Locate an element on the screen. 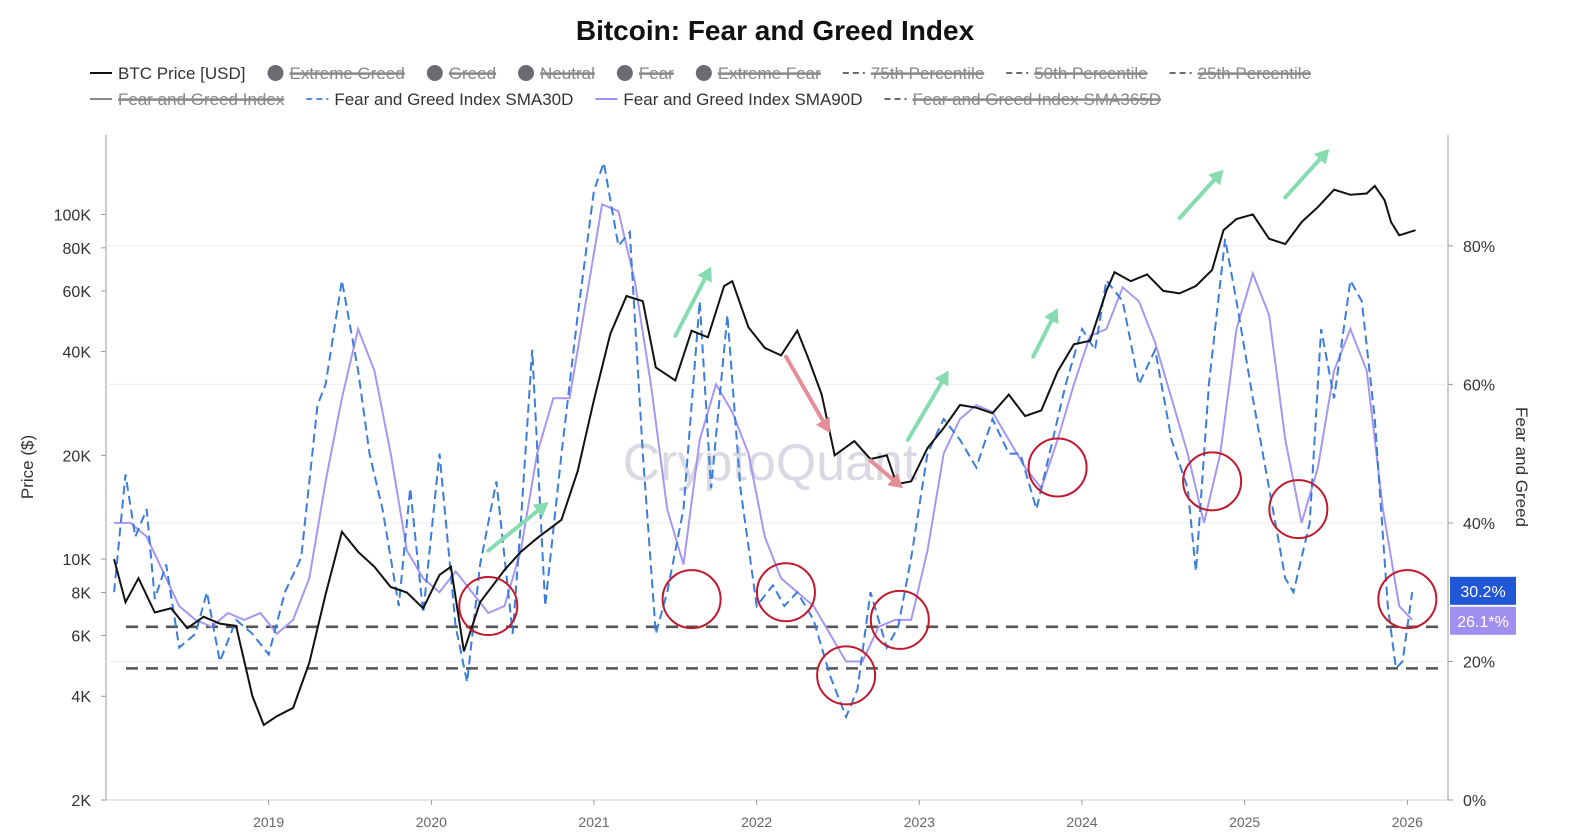 This screenshot has height=837, width=1569. left-axis-ticks: 2K 4K 6K 8K 10K 20K 40K 60K 80K 100K is located at coordinates (80, 508).